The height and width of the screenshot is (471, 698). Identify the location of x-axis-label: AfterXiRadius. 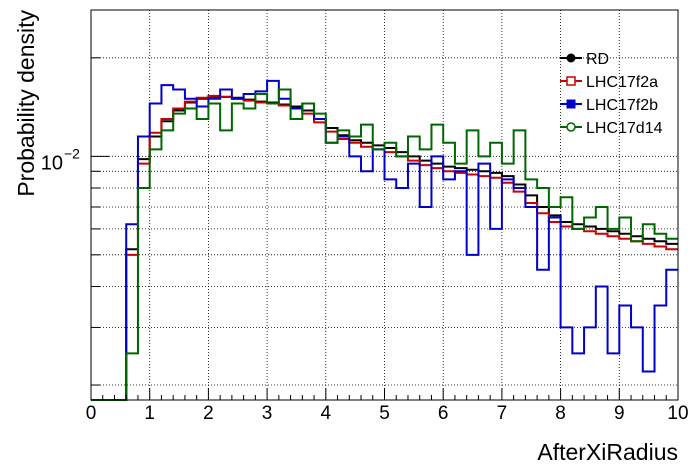
(607, 452).